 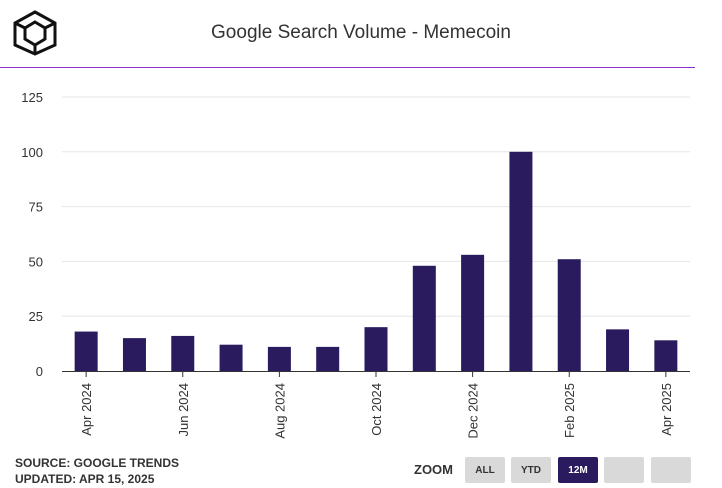 What do you see at coordinates (85, 479) in the screenshot?
I see `updated-text: UPDATED: APR 15, 2025` at bounding box center [85, 479].